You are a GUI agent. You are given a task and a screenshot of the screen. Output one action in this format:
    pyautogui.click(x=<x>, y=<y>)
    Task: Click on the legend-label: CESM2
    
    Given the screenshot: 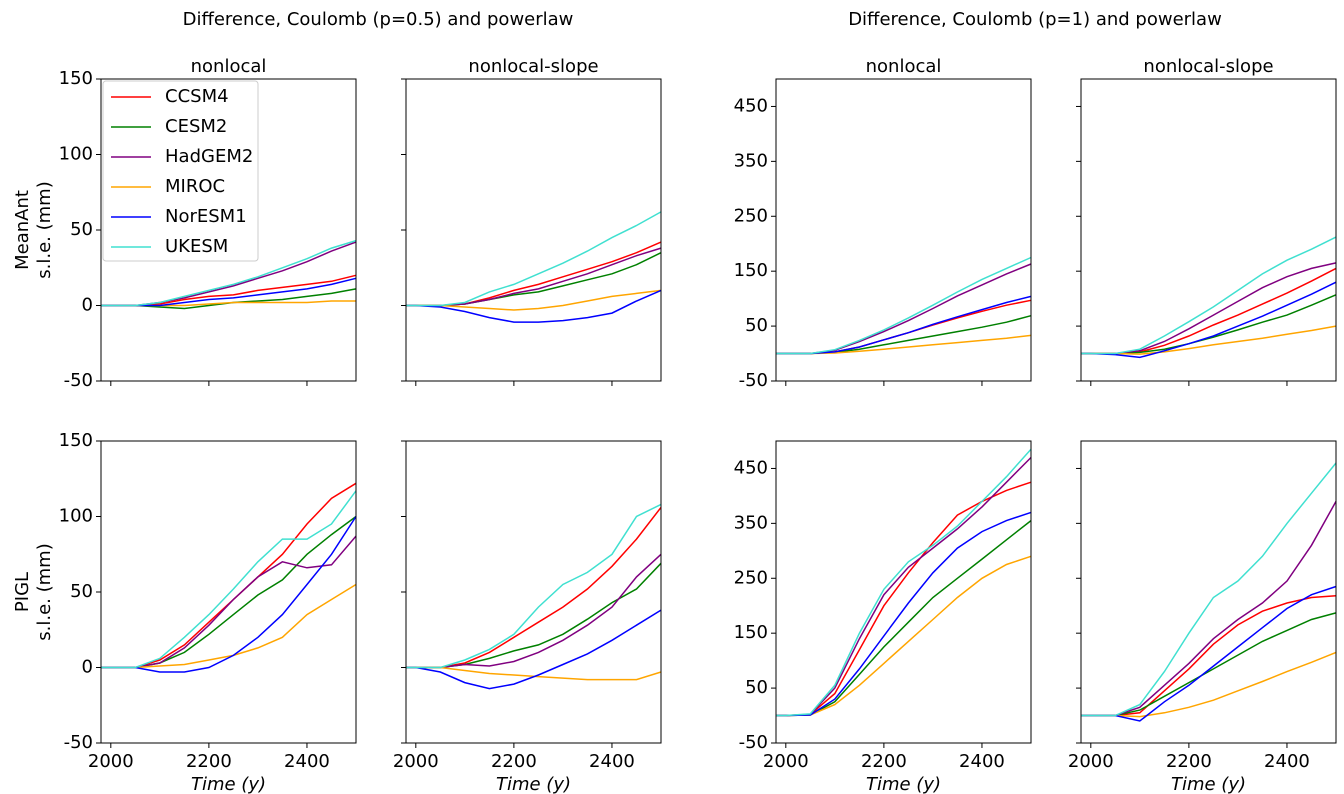 What is the action you would take?
    pyautogui.click(x=196, y=126)
    